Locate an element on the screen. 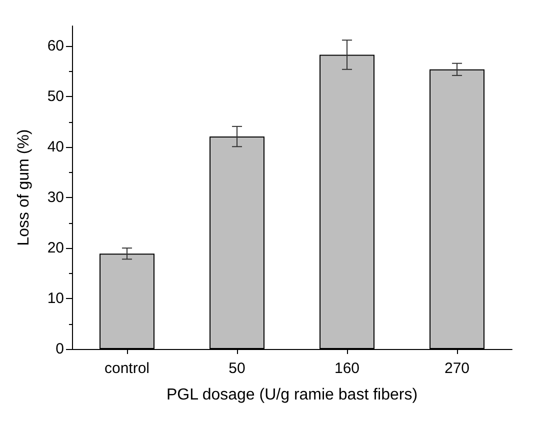 The height and width of the screenshot is (429, 540). y-tick-label: 50 is located at coordinates (55, 97).